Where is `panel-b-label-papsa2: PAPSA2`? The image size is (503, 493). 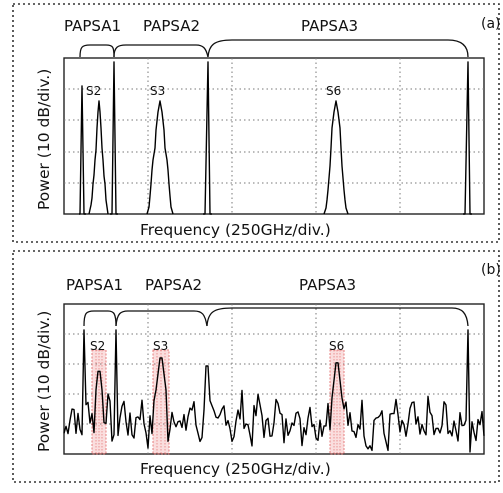 panel-b-label-papsa2: PAPSA2 is located at coordinates (173, 285).